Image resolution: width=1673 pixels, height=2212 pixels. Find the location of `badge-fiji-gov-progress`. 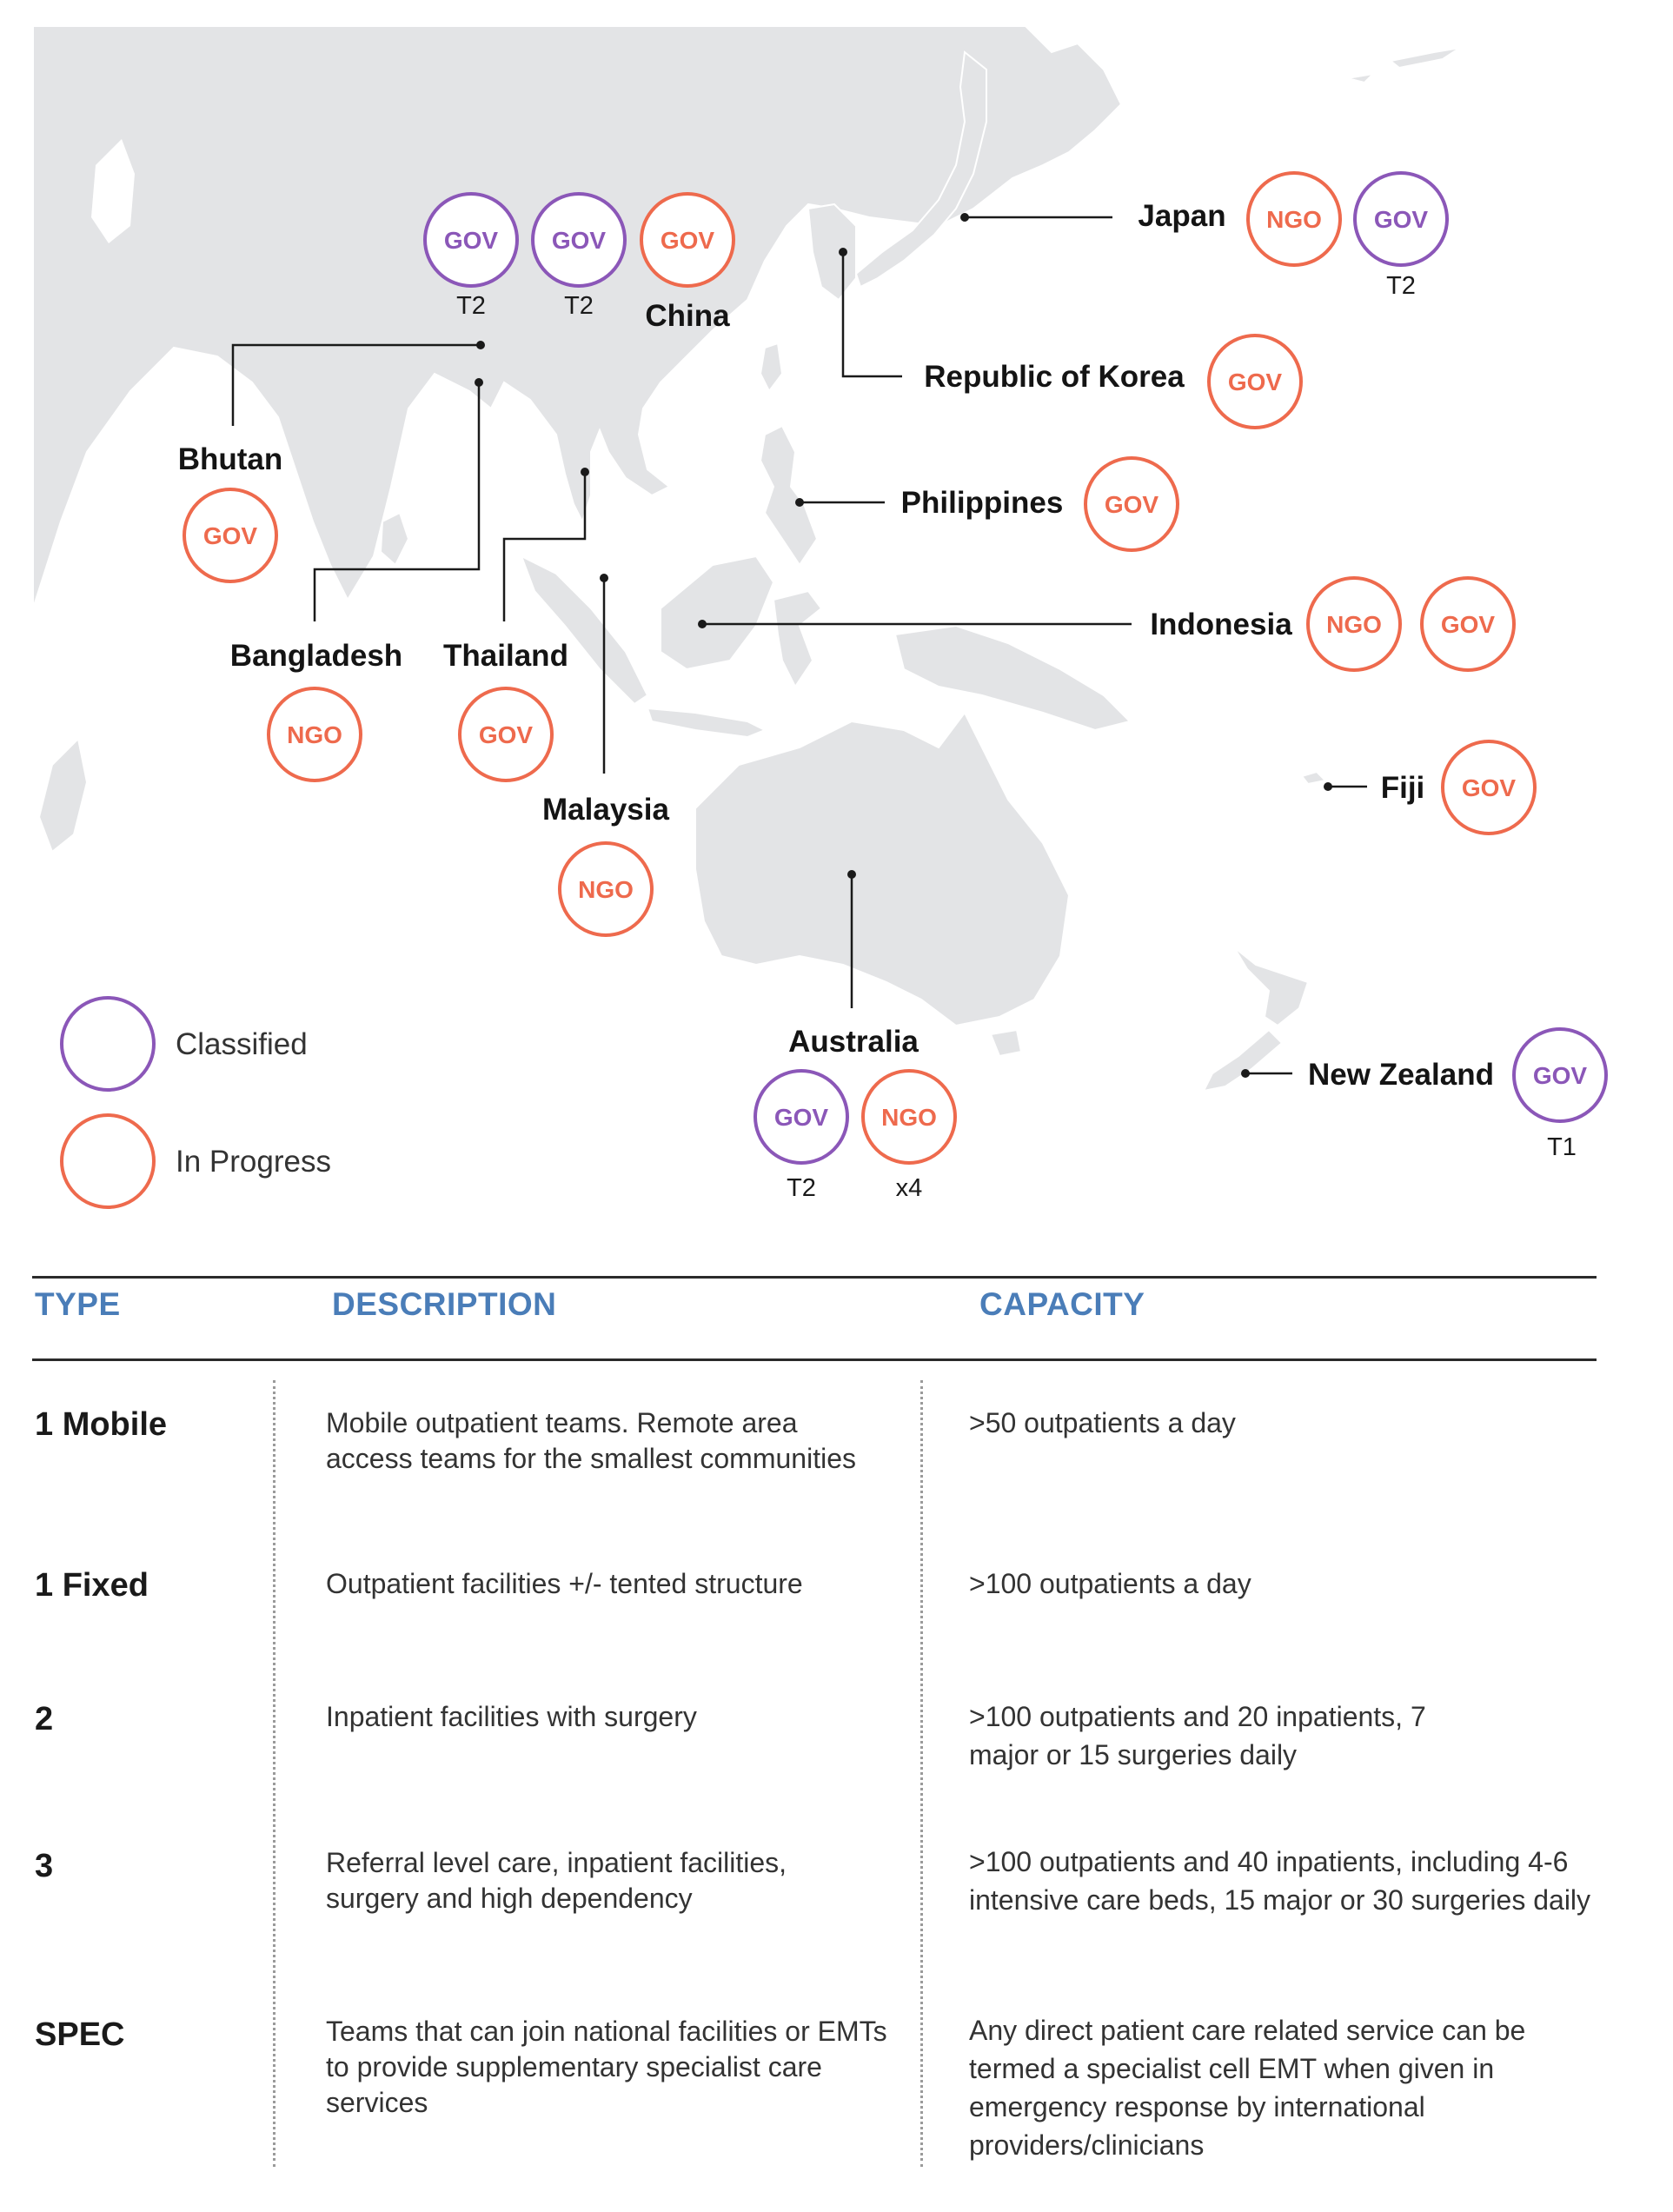

badge-fiji-gov-progress is located at coordinates (1489, 787).